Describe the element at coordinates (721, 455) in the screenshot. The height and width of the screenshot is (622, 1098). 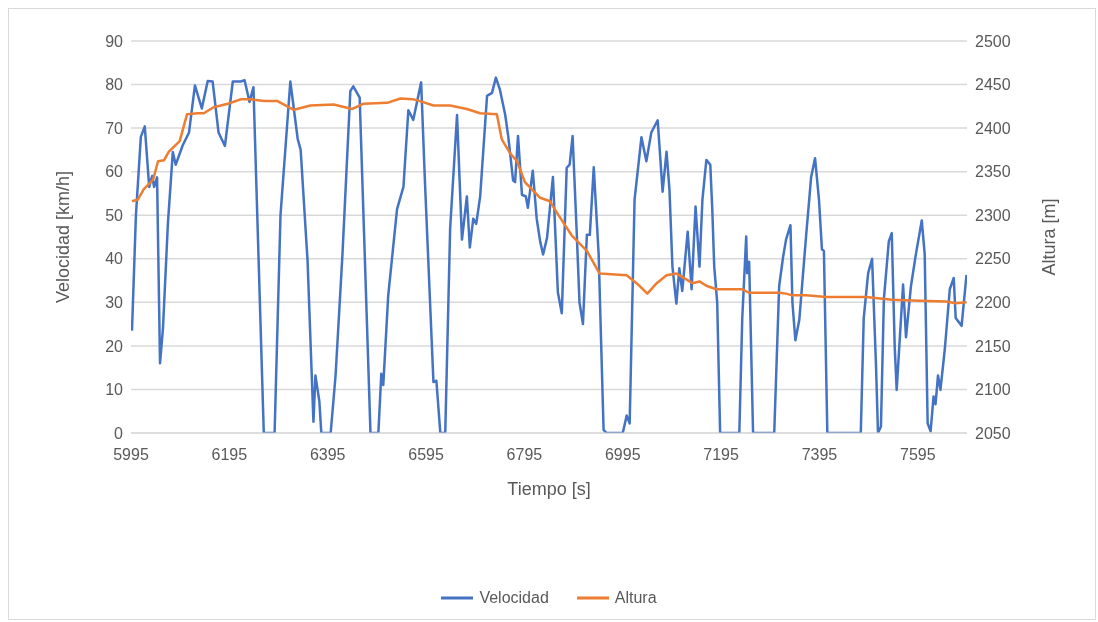
I see `x-tick-label: 7195` at that location.